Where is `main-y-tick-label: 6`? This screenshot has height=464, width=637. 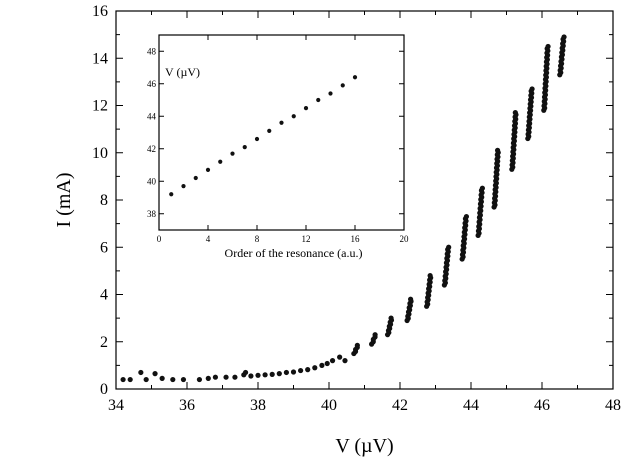 main-y-tick-label: 6 is located at coordinates (104, 247).